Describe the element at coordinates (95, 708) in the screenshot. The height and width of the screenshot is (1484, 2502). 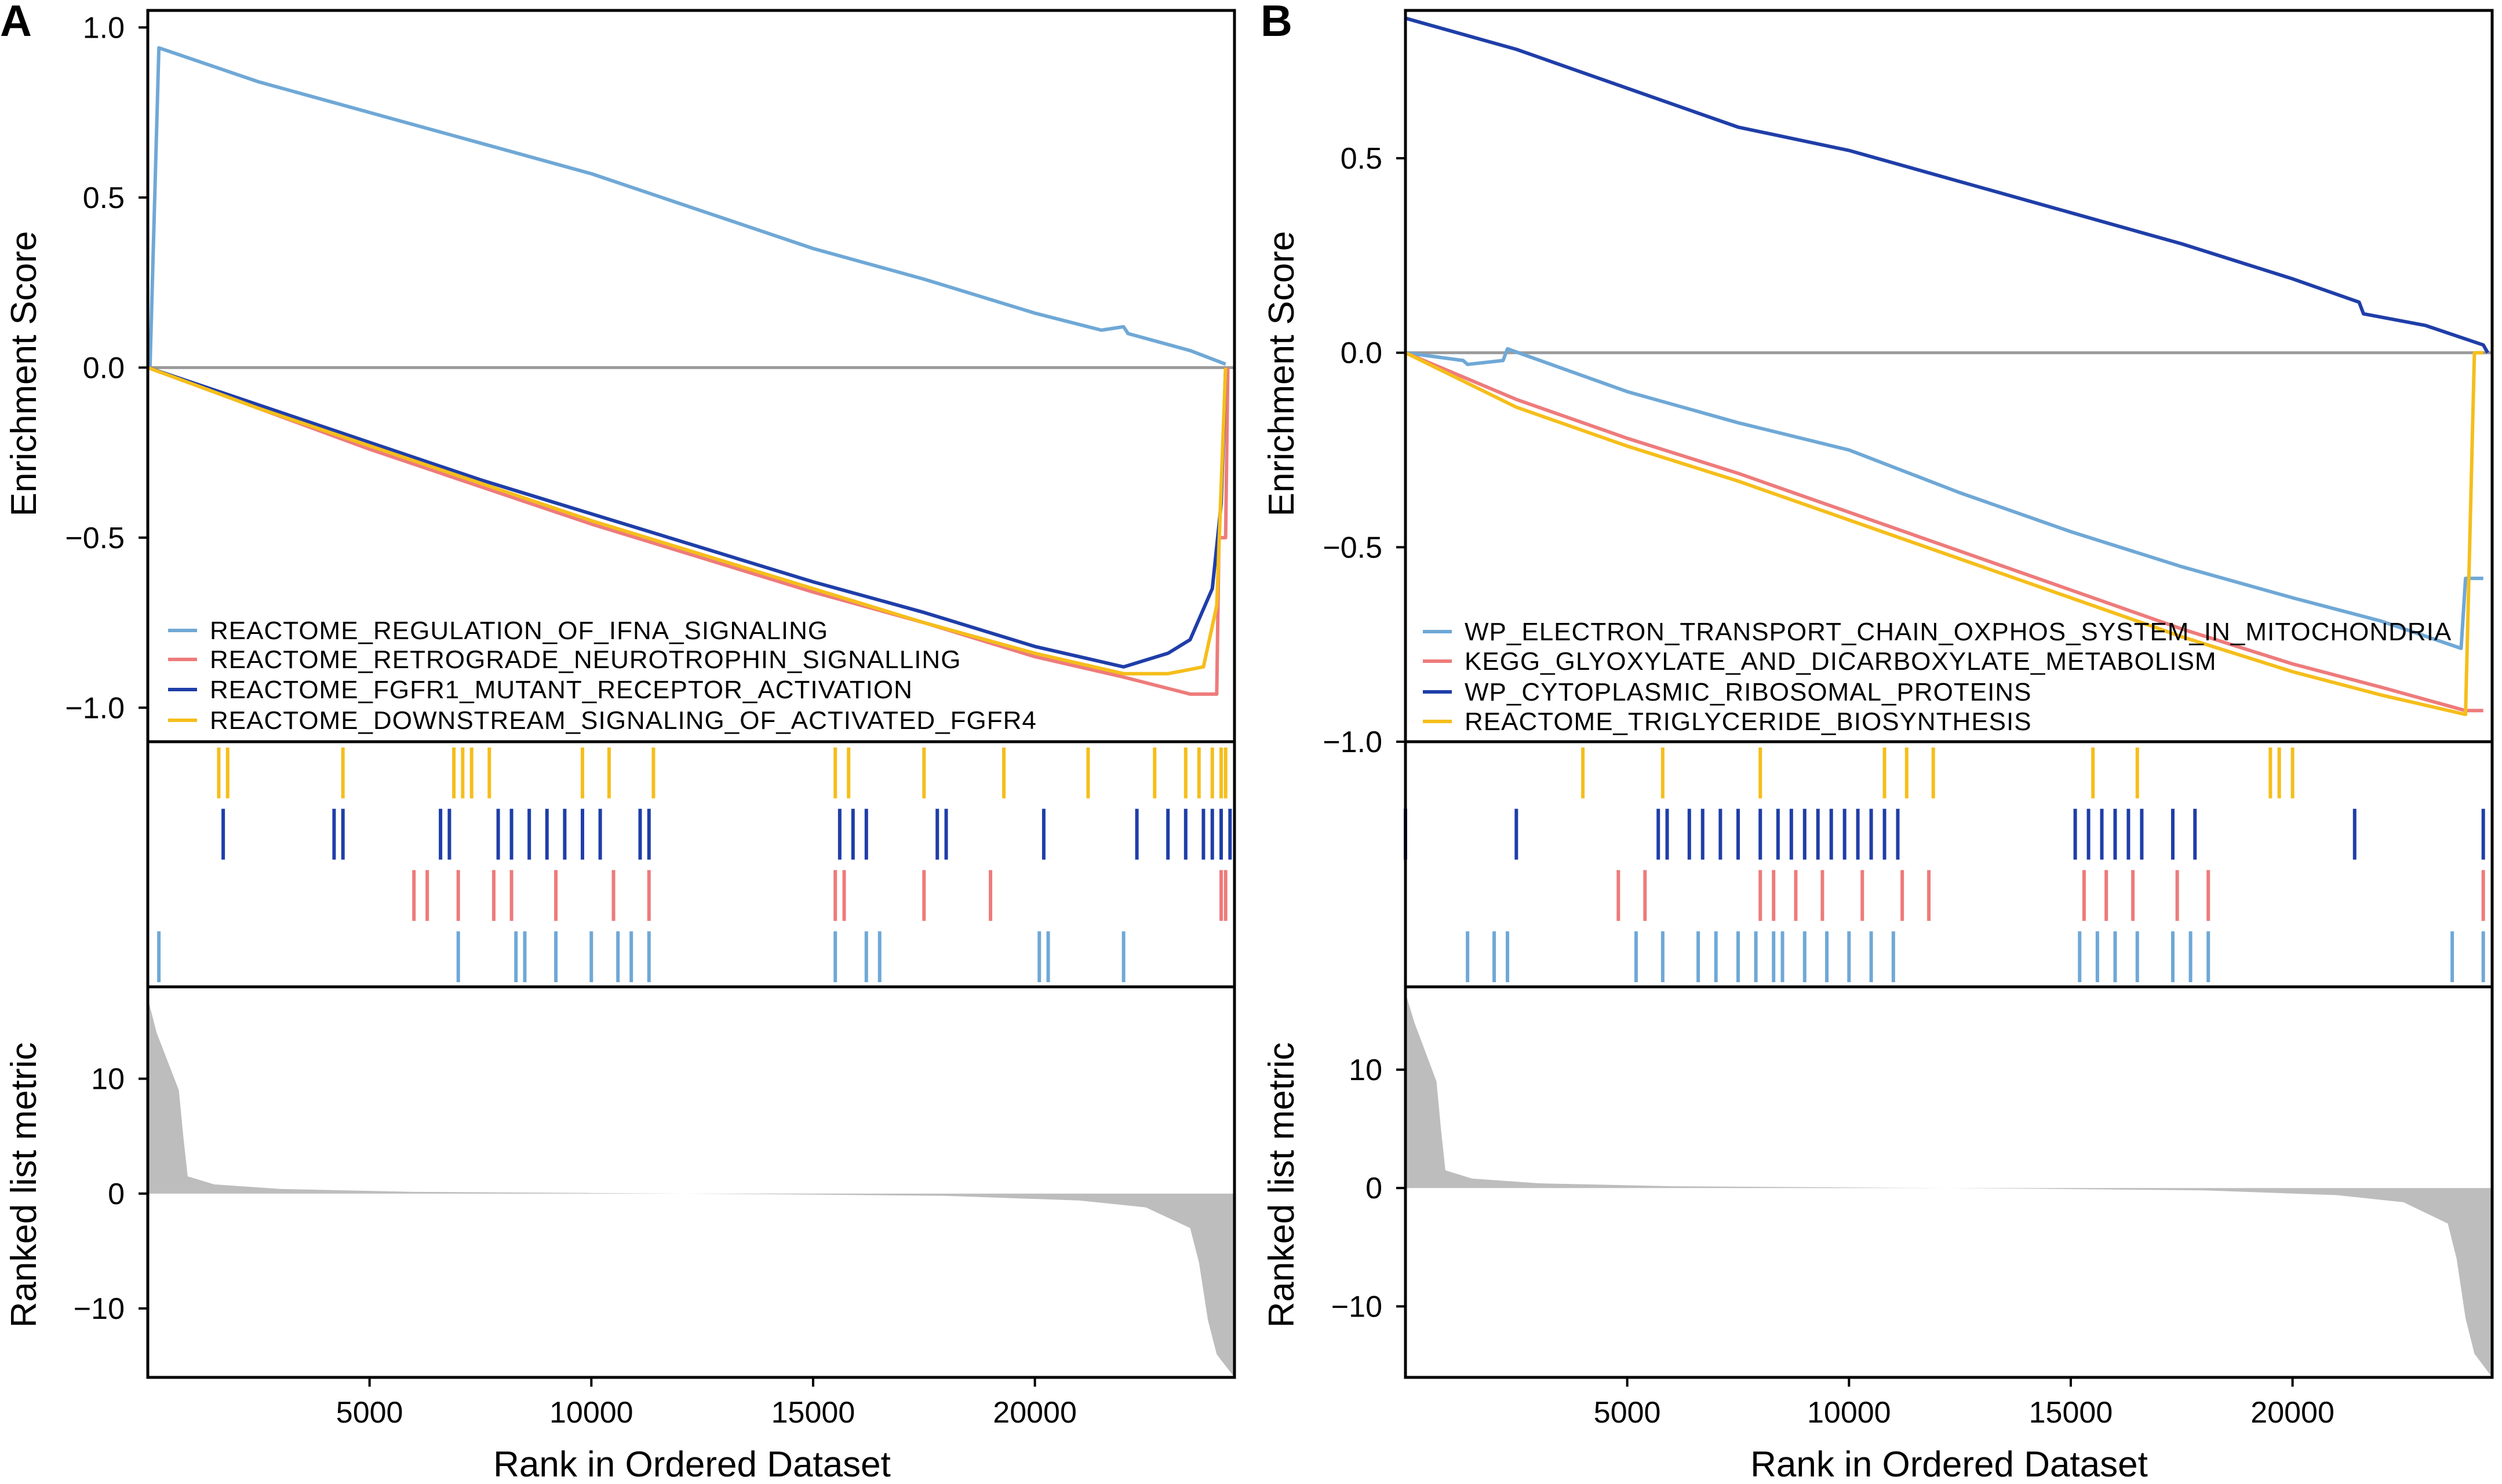
I see `es-ytick-label-a-5: −1.0` at that location.